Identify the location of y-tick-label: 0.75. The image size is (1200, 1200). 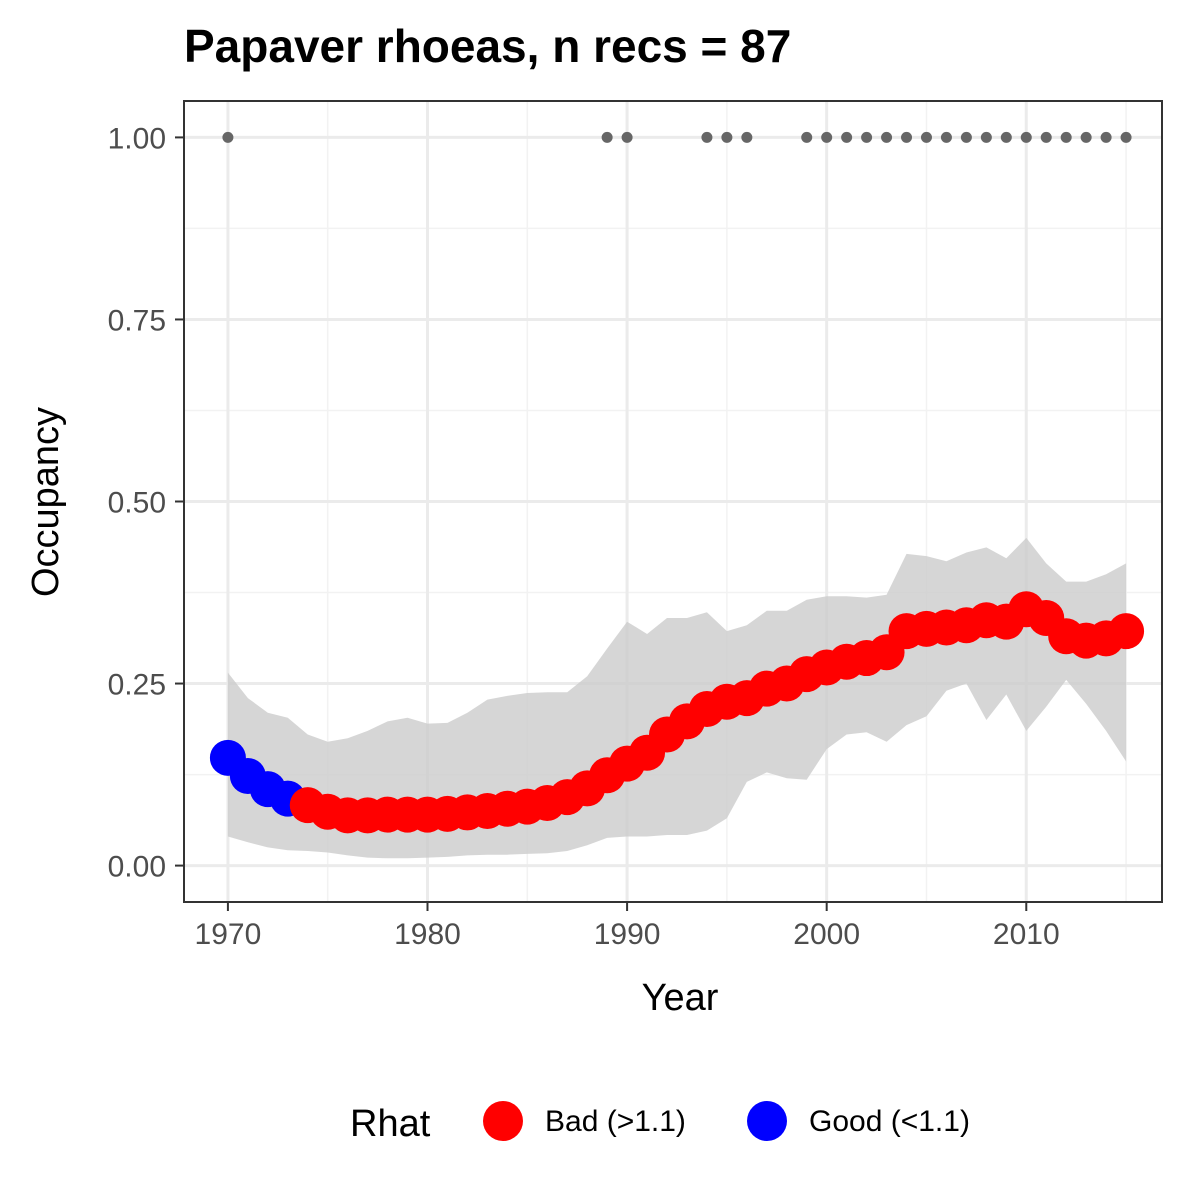
(137, 320).